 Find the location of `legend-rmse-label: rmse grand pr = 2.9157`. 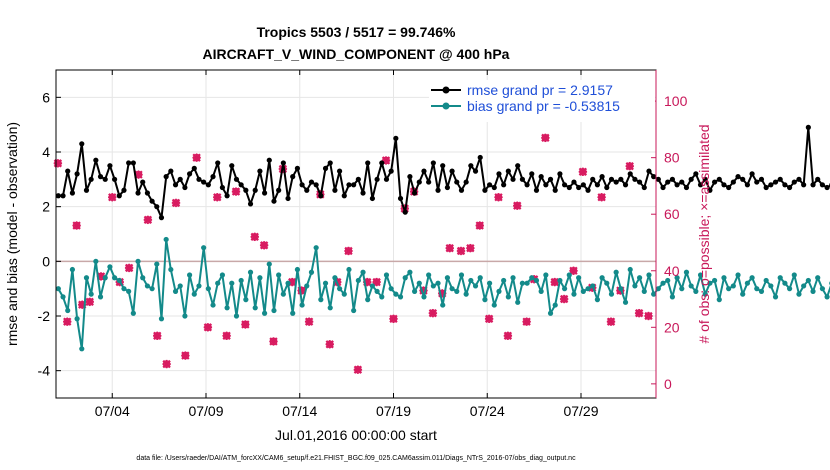

legend-rmse-label: rmse grand pr = 2.9157 is located at coordinates (540, 90).